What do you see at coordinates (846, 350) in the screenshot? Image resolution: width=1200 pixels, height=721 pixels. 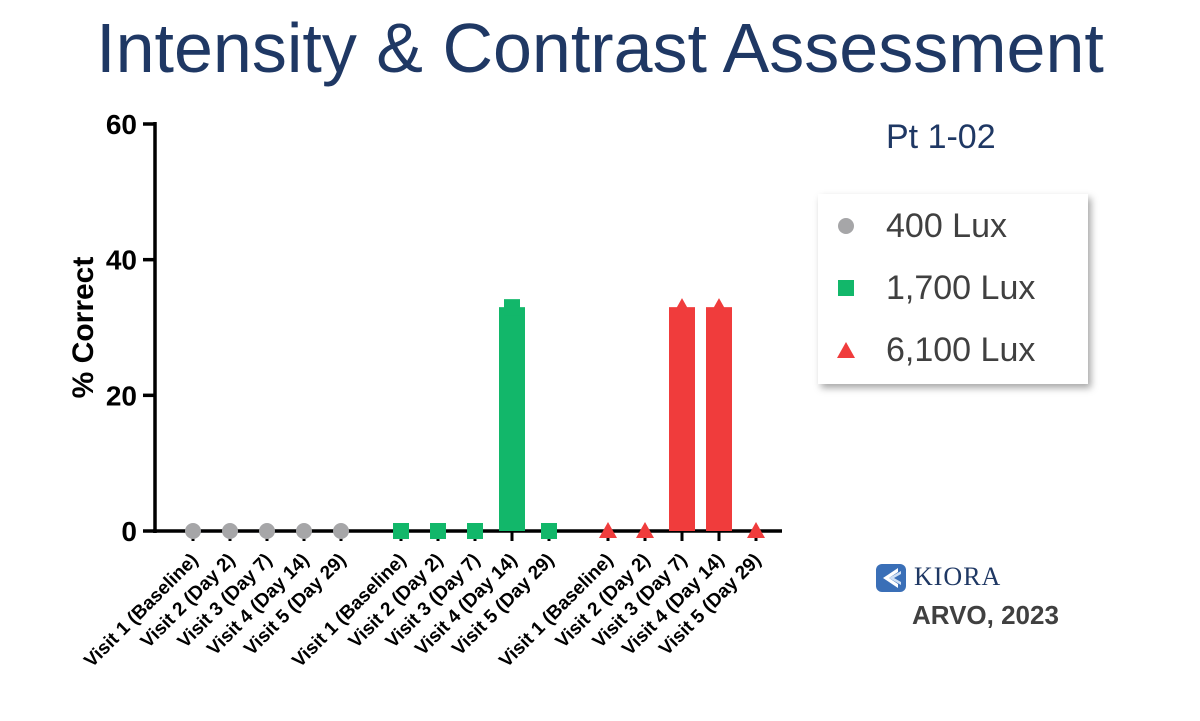 I see `triangle-marker-icon` at bounding box center [846, 350].